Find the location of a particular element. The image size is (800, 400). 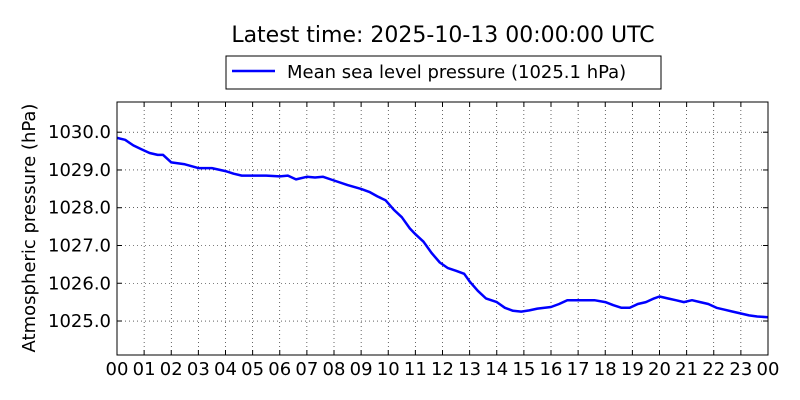

x-tick-label: 02 is located at coordinates (171, 369).